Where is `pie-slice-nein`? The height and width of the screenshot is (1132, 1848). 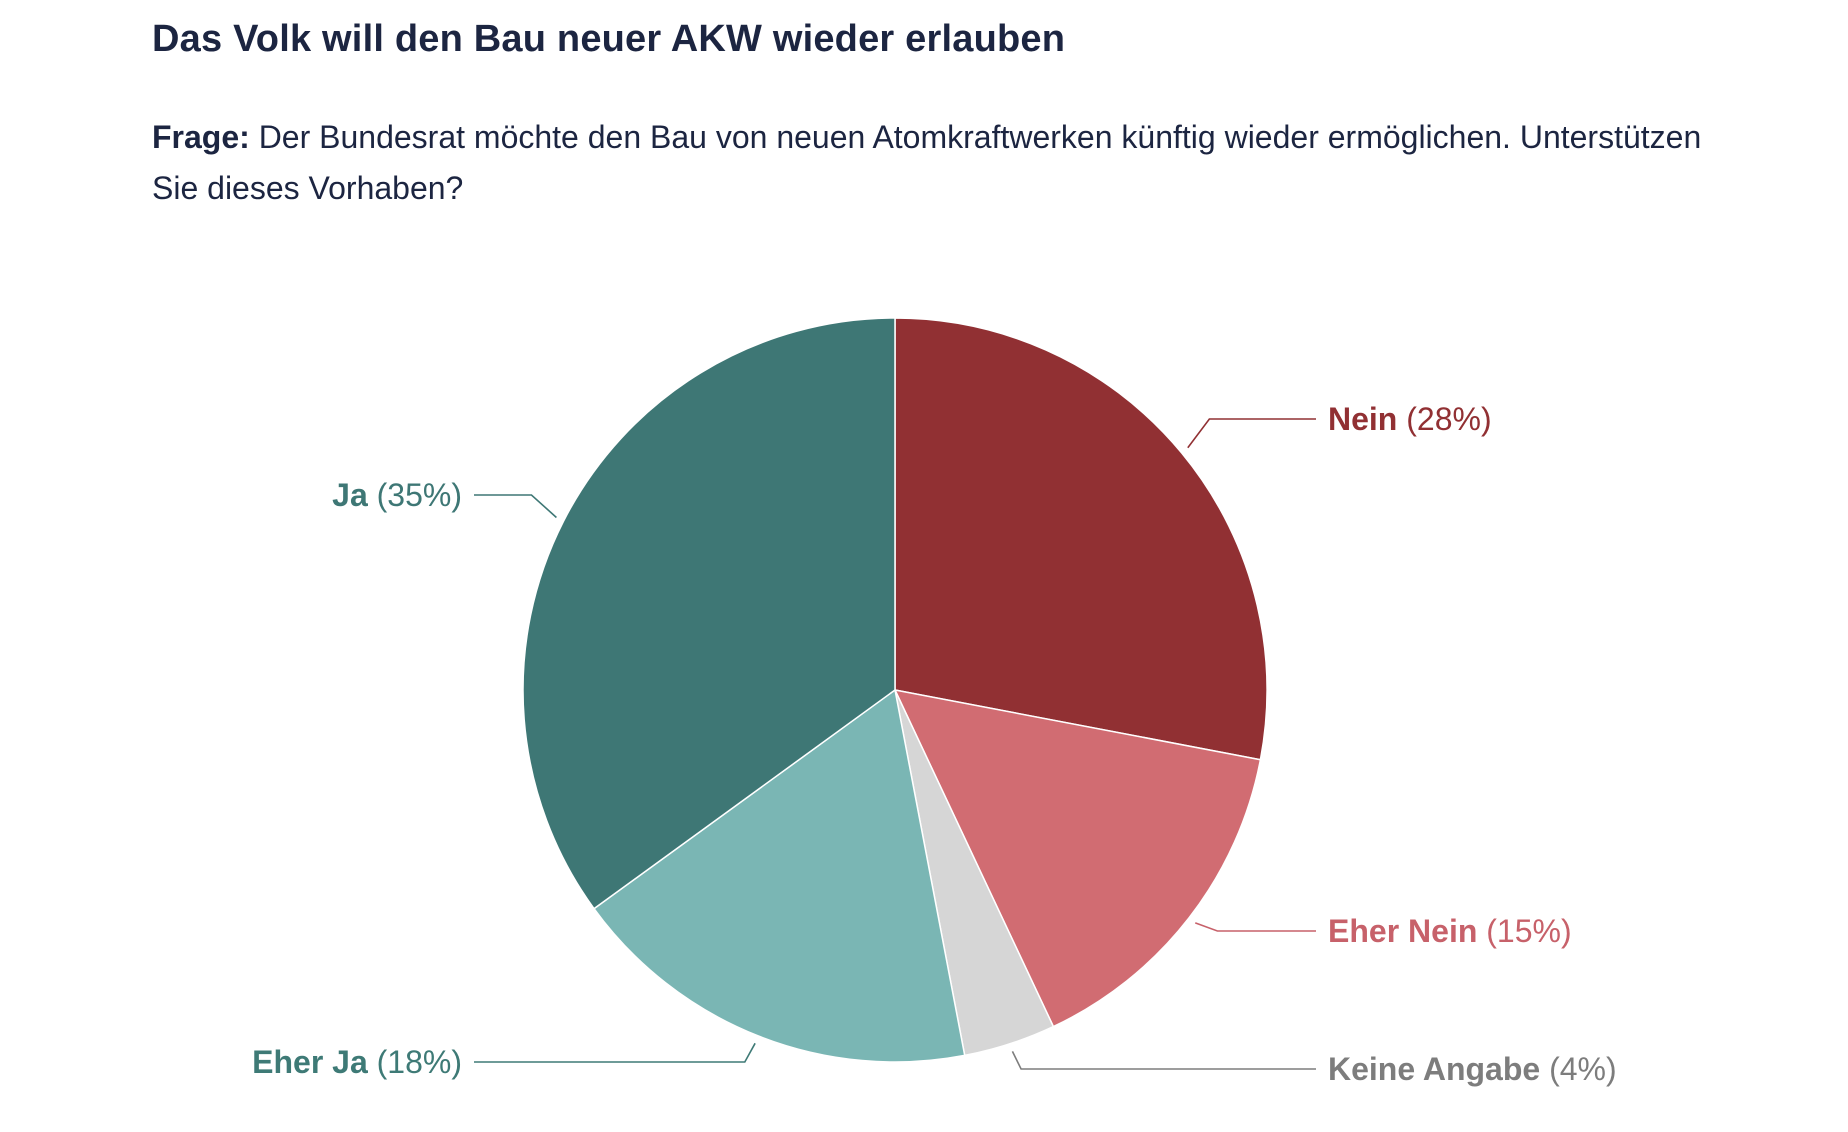 pie-slice-nein is located at coordinates (1081, 539).